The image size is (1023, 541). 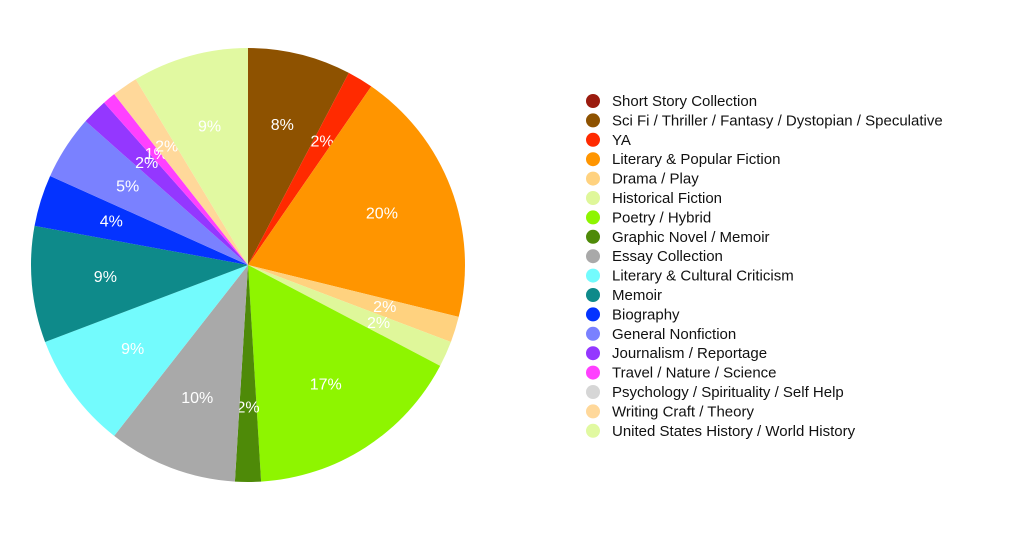 What do you see at coordinates (646, 314) in the screenshot?
I see `legend-label: Biography` at bounding box center [646, 314].